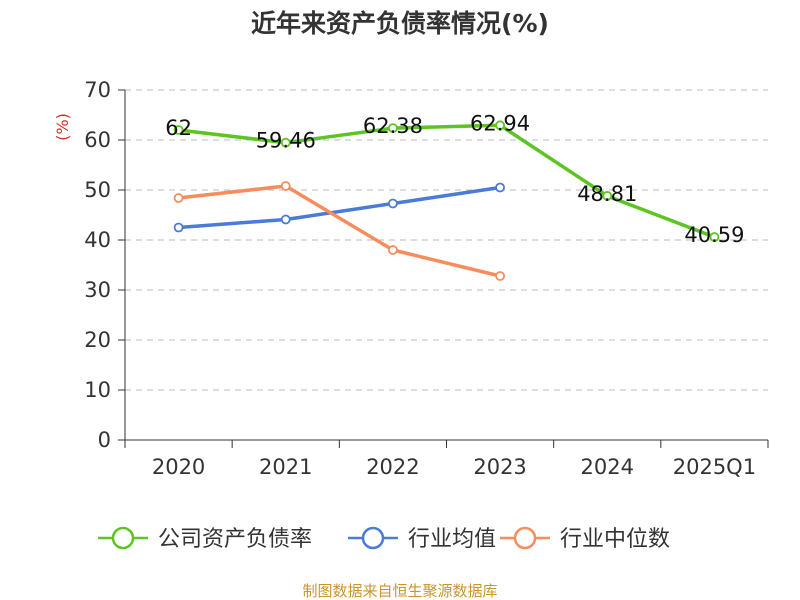 The height and width of the screenshot is (600, 800). I want to click on data-label: 40.59, so click(714, 235).